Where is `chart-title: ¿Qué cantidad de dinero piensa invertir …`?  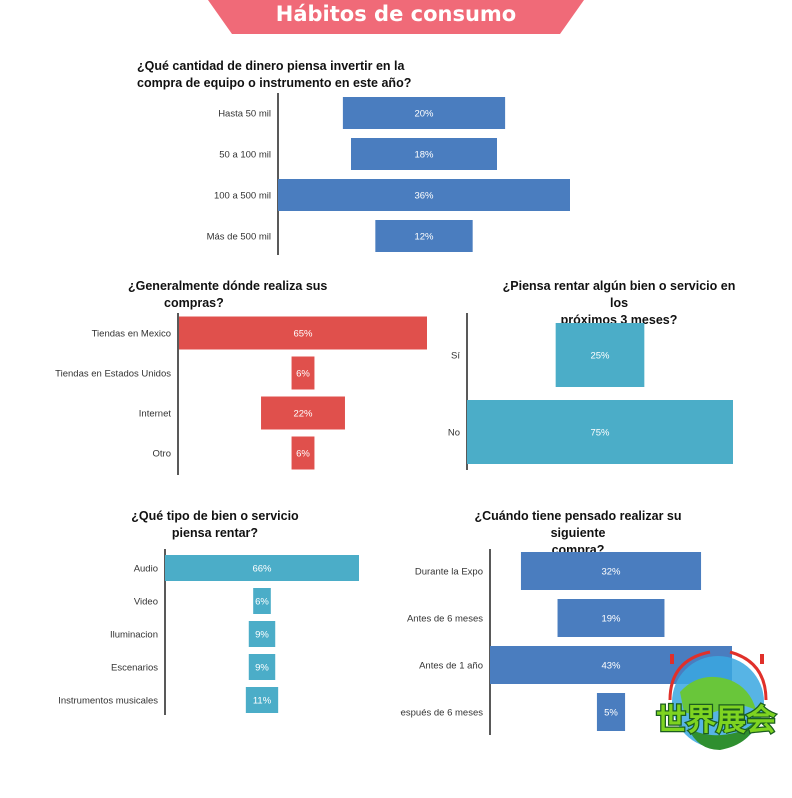 chart-title: ¿Qué cantidad de dinero piensa invertir … is located at coordinates (274, 74).